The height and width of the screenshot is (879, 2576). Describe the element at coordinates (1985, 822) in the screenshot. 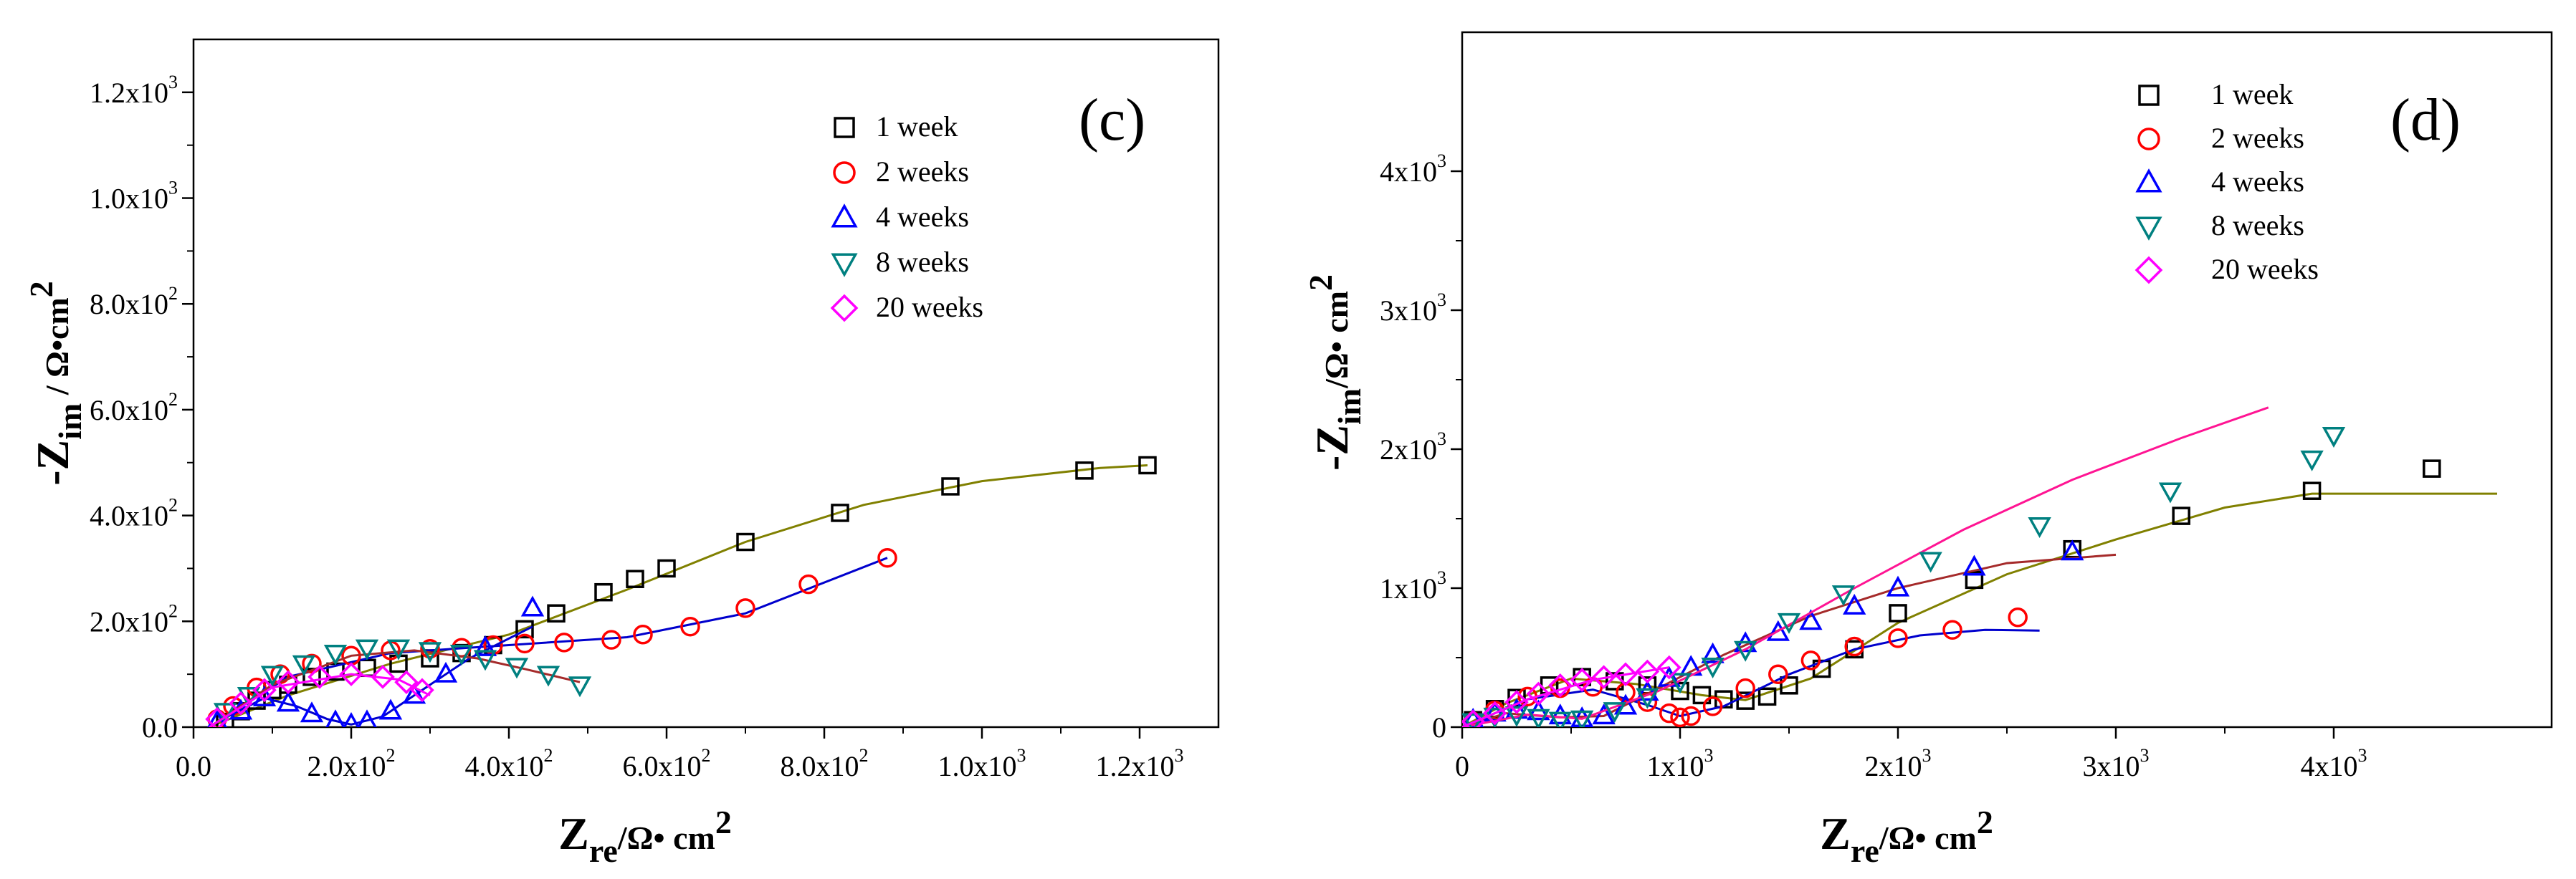

I see `panel-d-x-title-exp: 2` at that location.